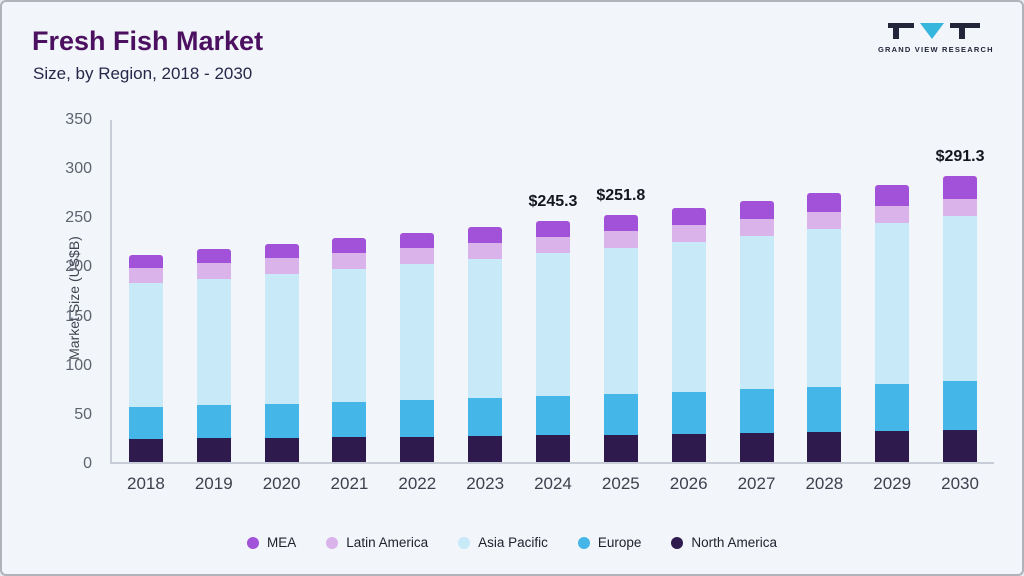 The width and height of the screenshot is (1024, 576). Describe the element at coordinates (824, 409) in the screenshot. I see `segment-europe-2028` at that location.